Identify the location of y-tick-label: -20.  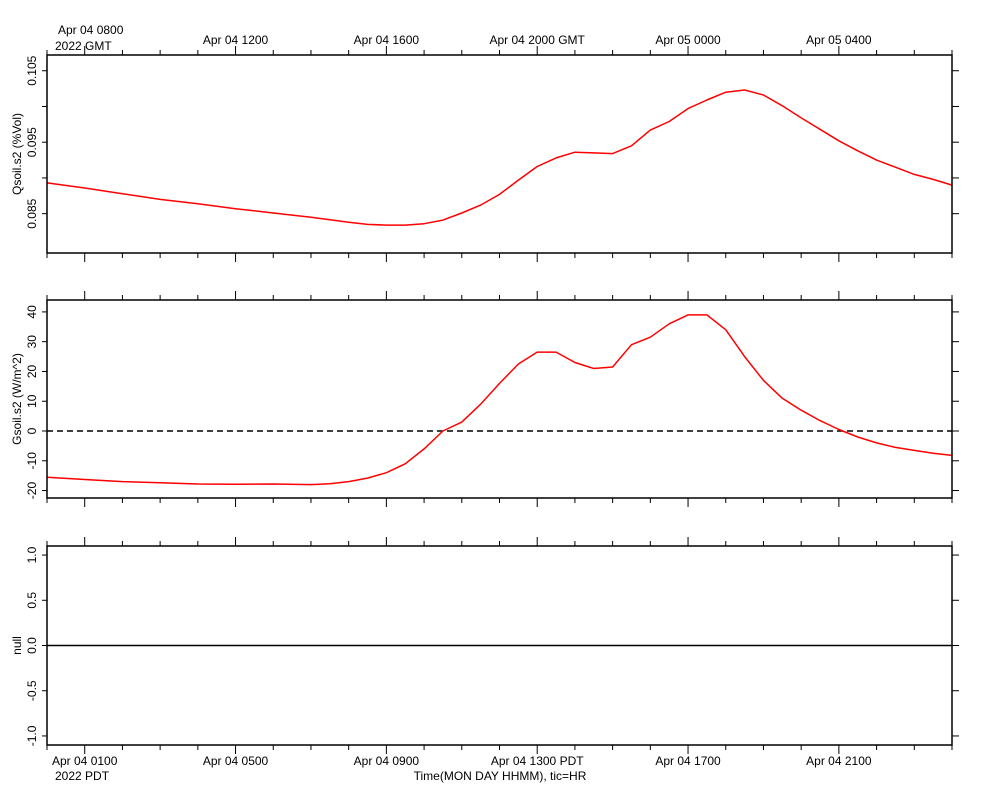
(32, 491).